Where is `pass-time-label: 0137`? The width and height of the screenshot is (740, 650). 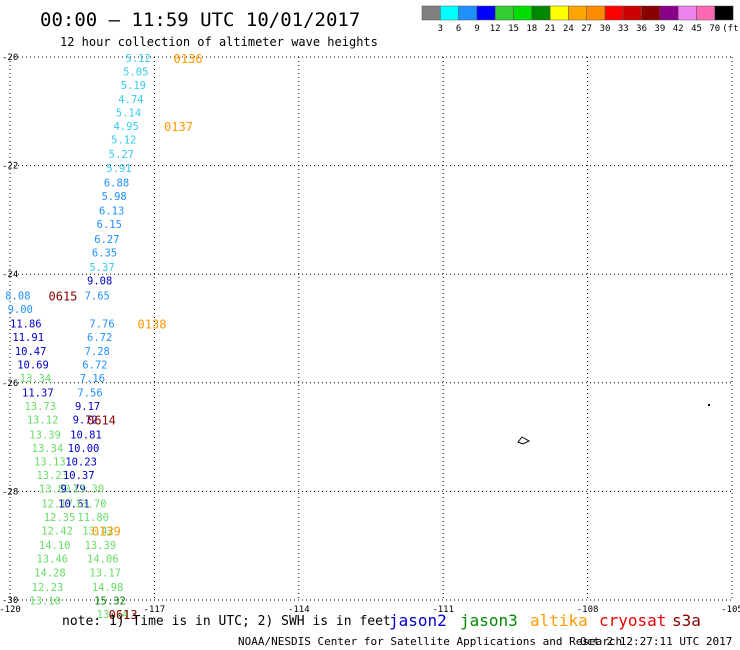
pass-time-label: 0137 is located at coordinates (178, 127).